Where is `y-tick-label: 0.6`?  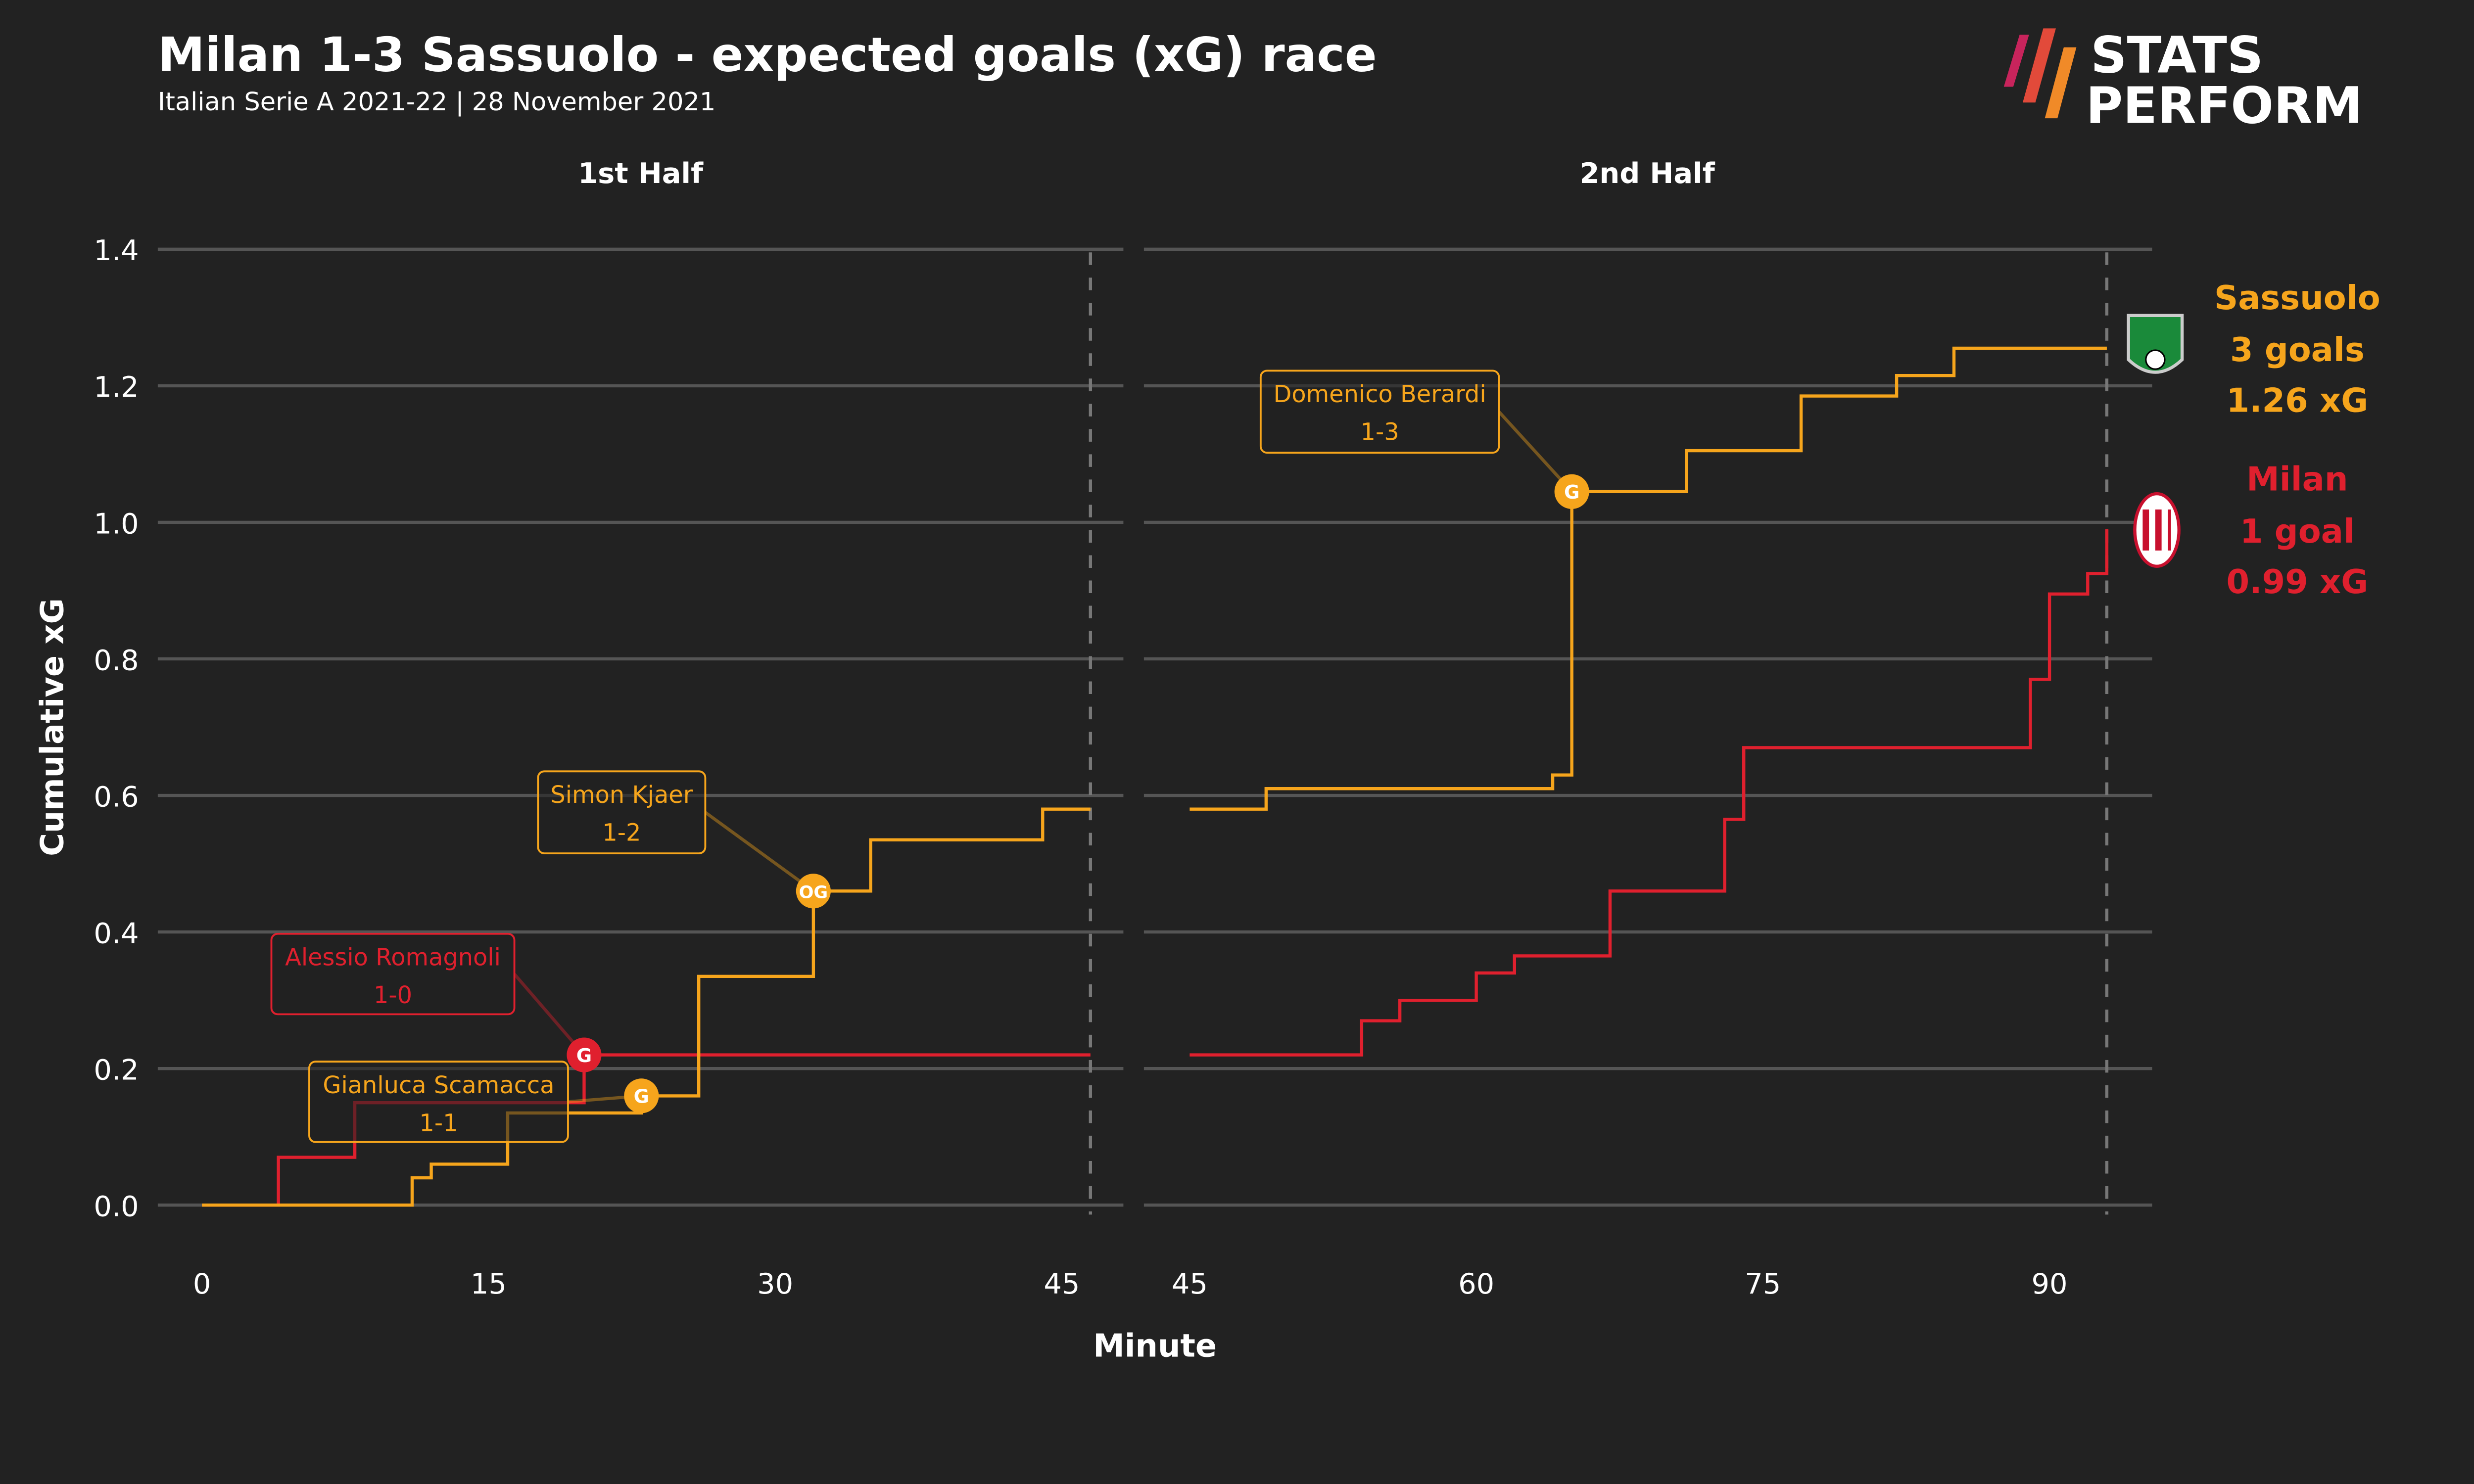
y-tick-label: 0.6 is located at coordinates (117, 796).